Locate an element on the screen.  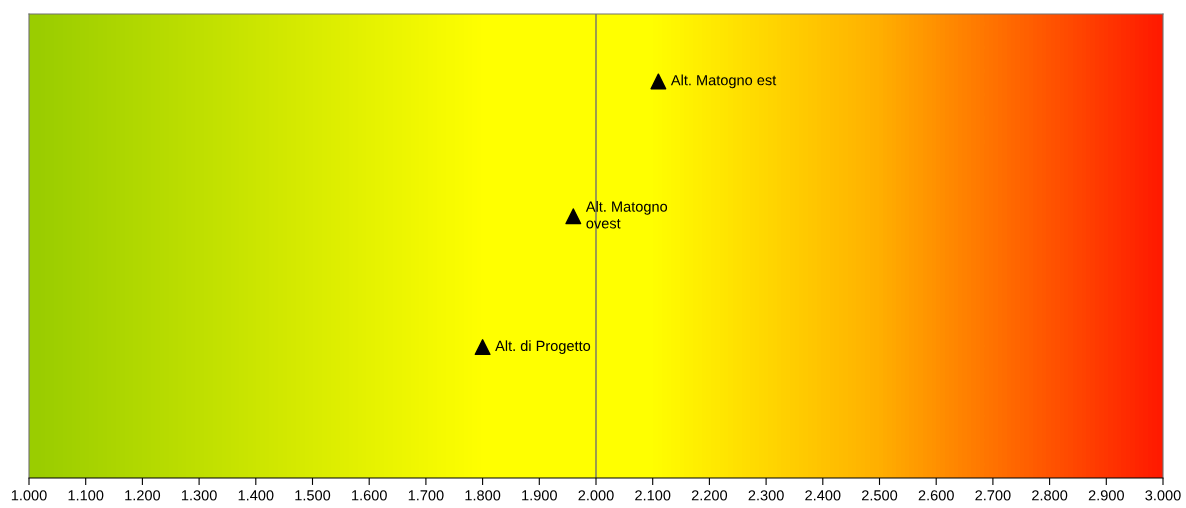
x-tick-label: 1.100 is located at coordinates (86, 495).